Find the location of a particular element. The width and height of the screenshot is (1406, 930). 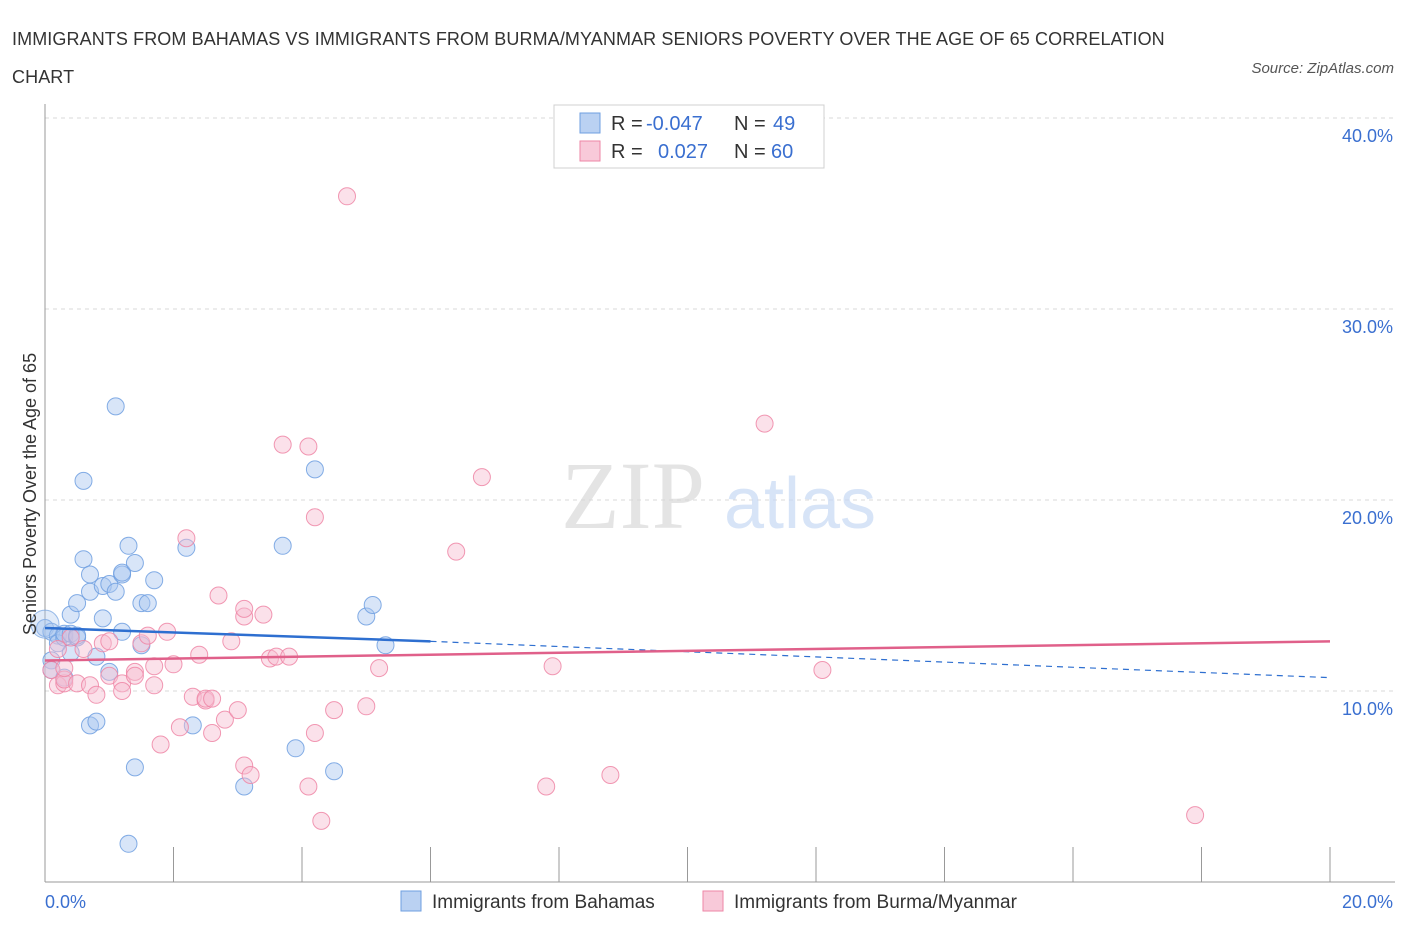

correlation-legend: R = -0.047 N = 49 R = 0.027 N = 60 is located at coordinates (689, 136).